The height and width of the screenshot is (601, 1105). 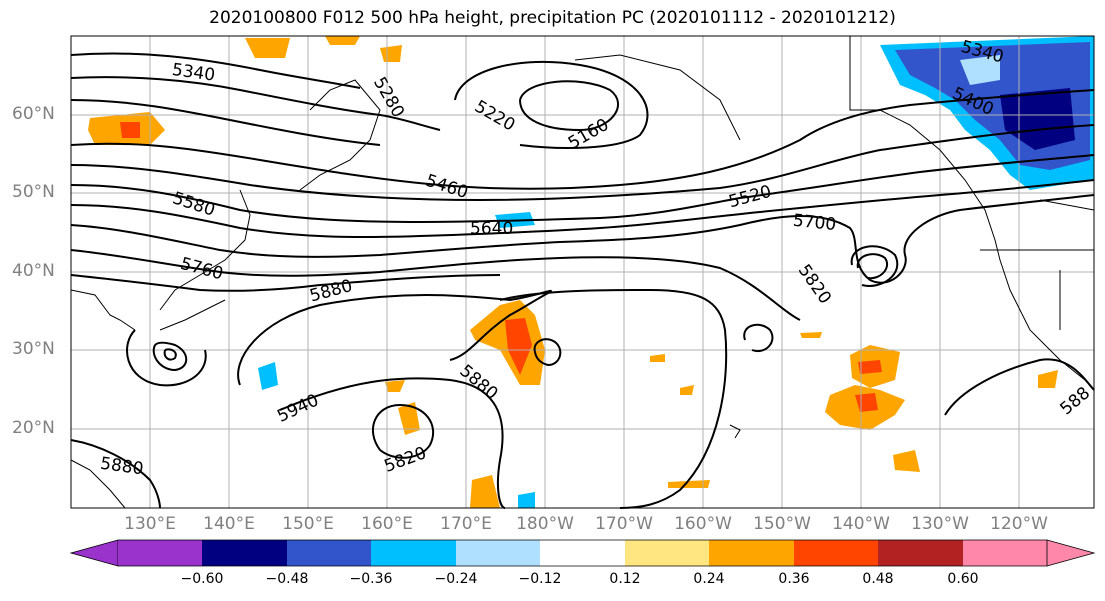 I want to click on lon-label: 130°E, so click(x=150, y=524).